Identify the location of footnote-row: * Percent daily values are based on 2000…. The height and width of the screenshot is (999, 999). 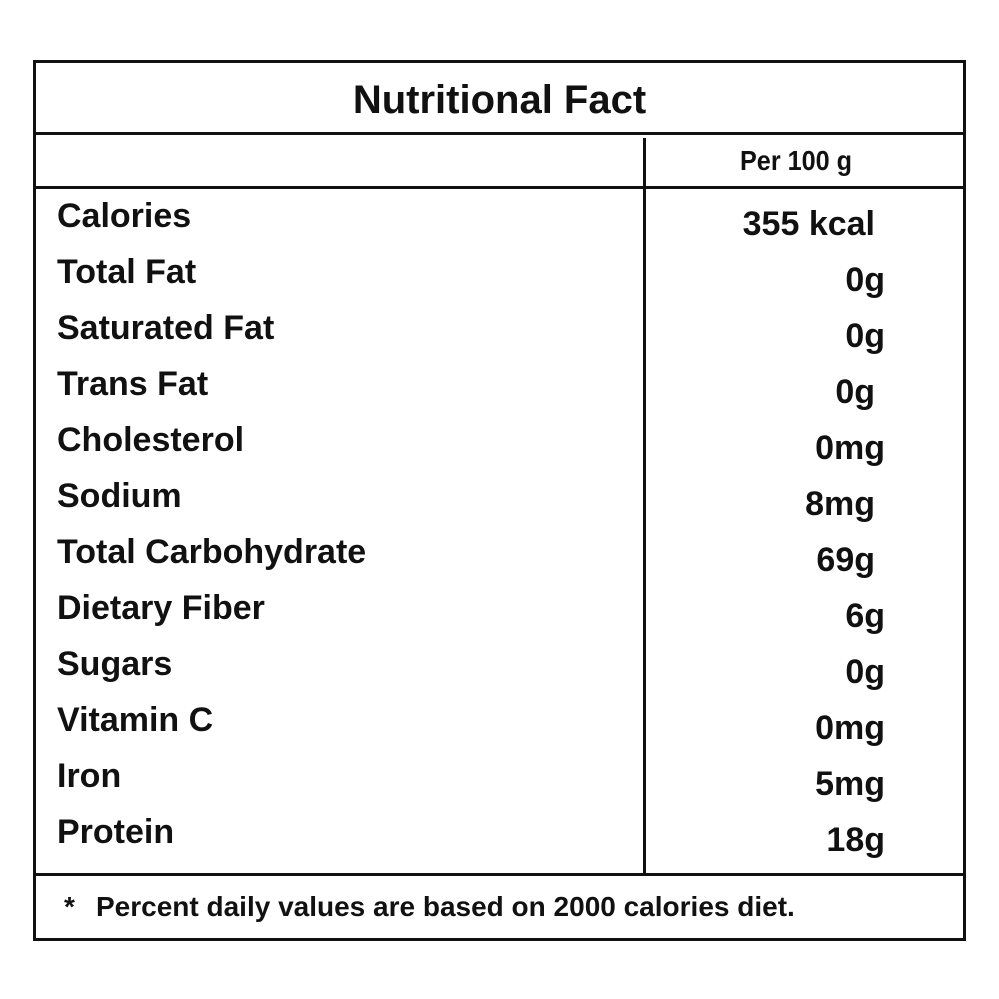
(499, 905).